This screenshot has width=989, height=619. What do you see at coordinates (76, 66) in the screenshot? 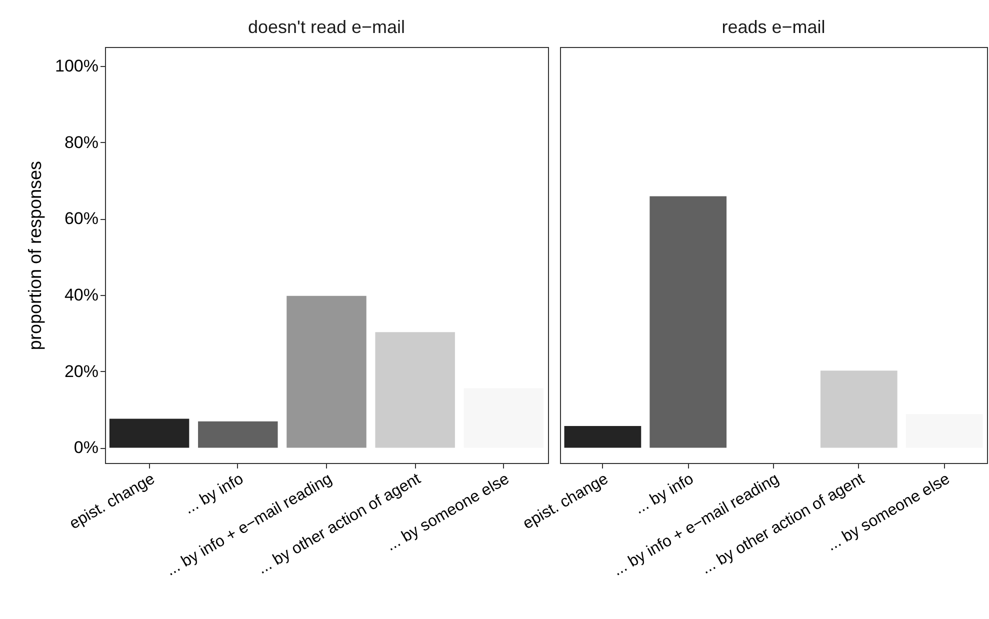
I see `y-tick-label: 100%` at bounding box center [76, 66].